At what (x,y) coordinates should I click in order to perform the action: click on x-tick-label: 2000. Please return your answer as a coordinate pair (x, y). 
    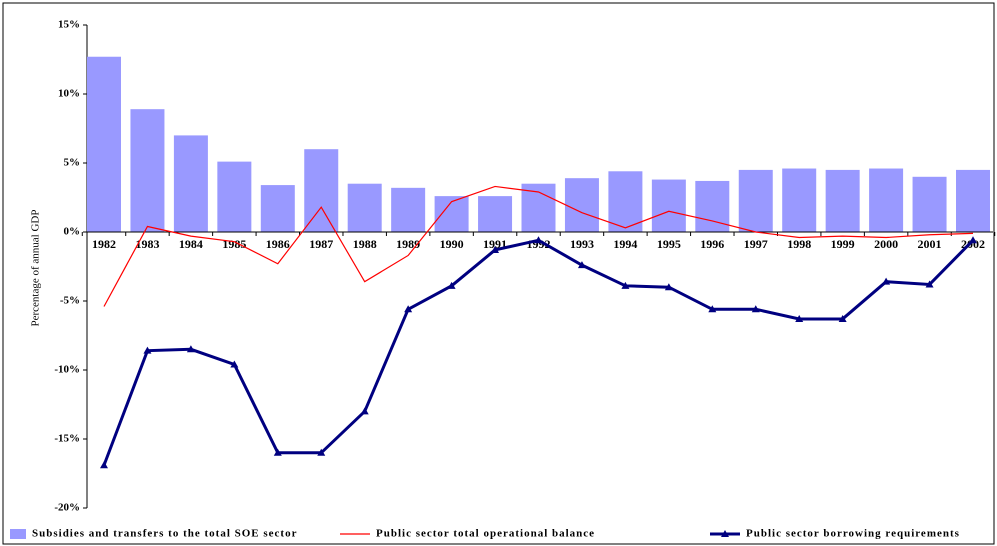
    Looking at the image, I should click on (886, 244).